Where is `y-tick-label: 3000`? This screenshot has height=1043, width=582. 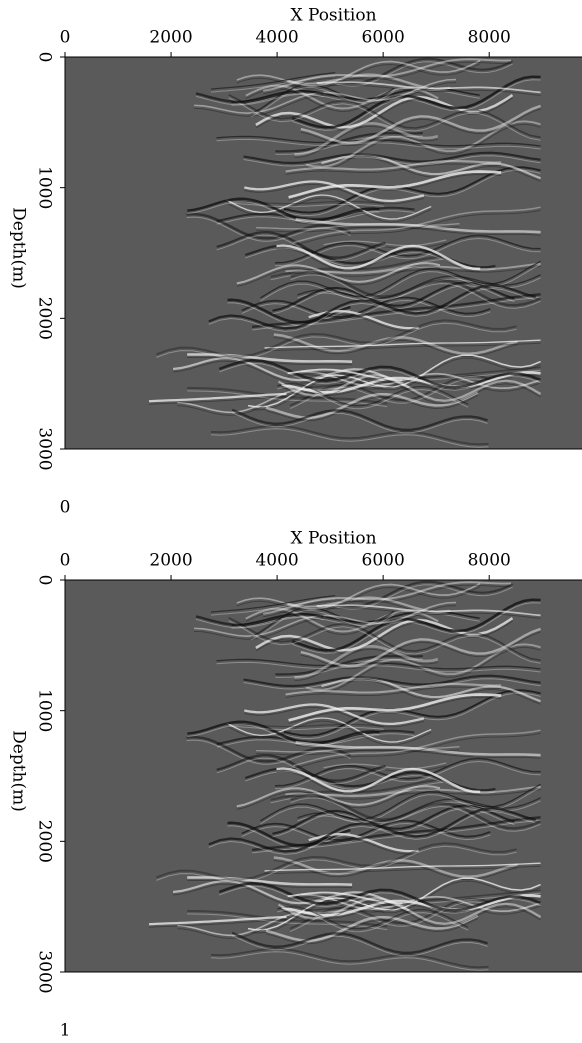 y-tick-label: 3000 is located at coordinates (45, 448).